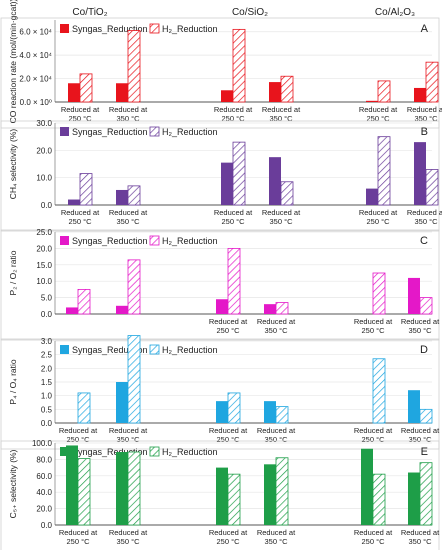 The height and width of the screenshot is (550, 442). Describe the element at coordinates (44, 459) in the screenshot. I see `y-tick-label: 80.0` at that location.